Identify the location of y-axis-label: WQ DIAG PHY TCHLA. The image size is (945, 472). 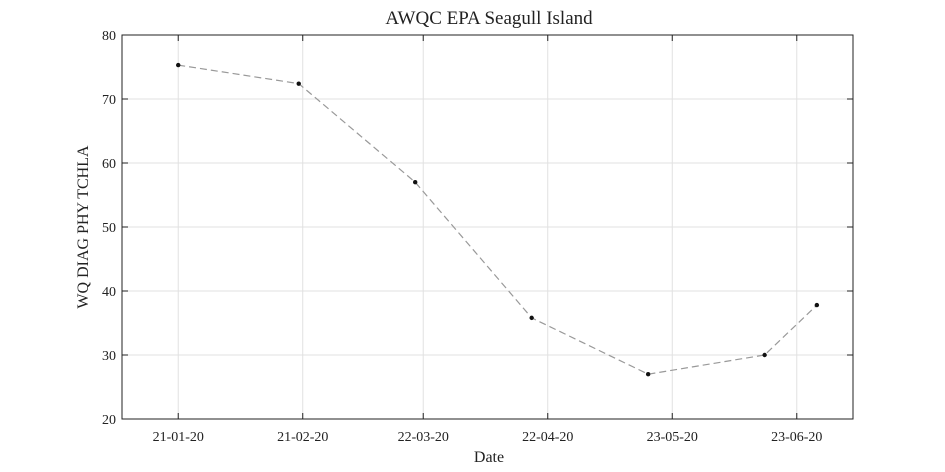
(83, 227).